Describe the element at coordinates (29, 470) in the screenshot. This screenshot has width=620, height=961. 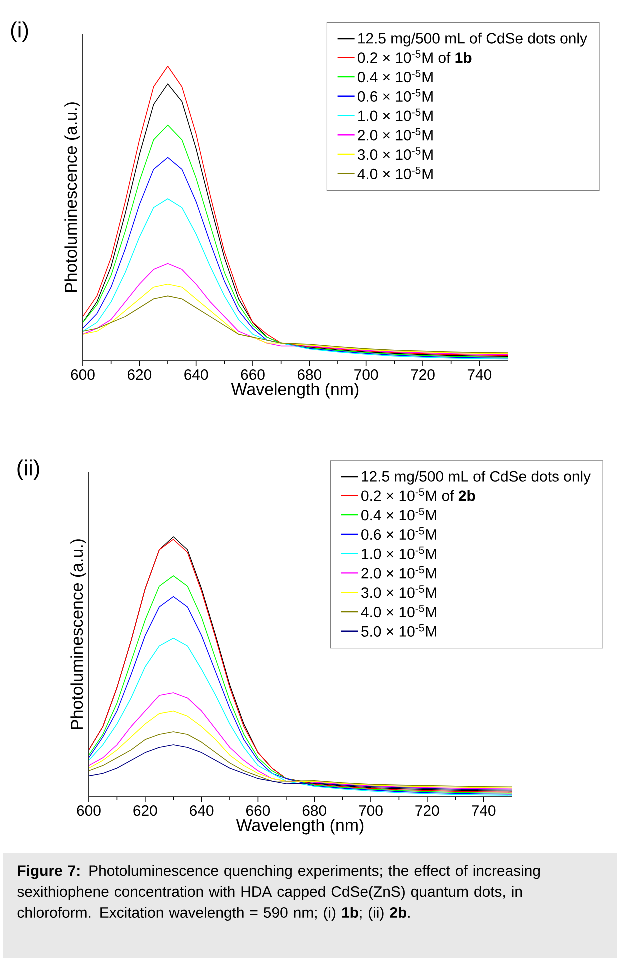
I see `chart-title: (ii)` at that location.